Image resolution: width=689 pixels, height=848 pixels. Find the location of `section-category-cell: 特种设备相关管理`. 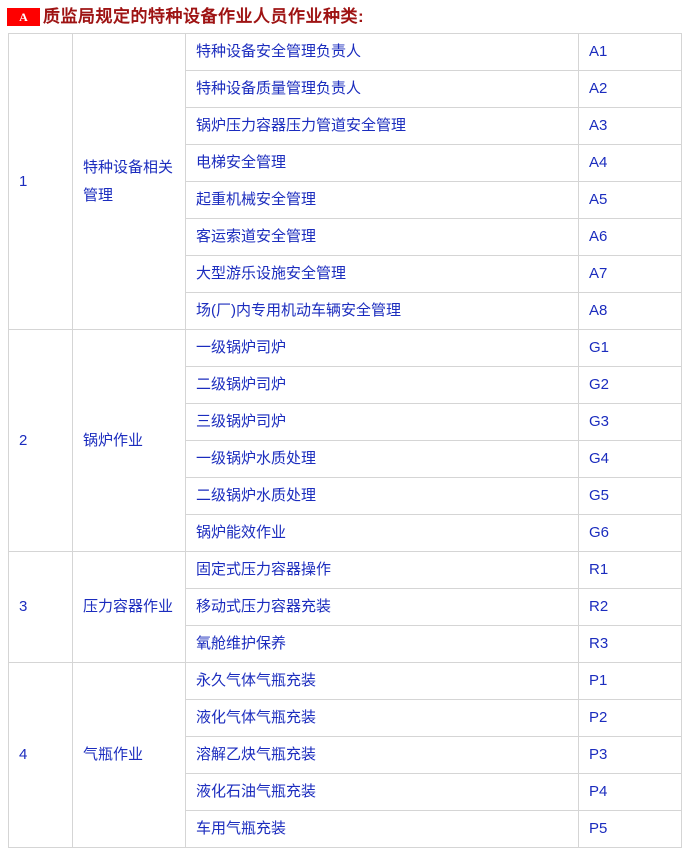

section-category-cell: 特种设备相关管理 is located at coordinates (129, 181).